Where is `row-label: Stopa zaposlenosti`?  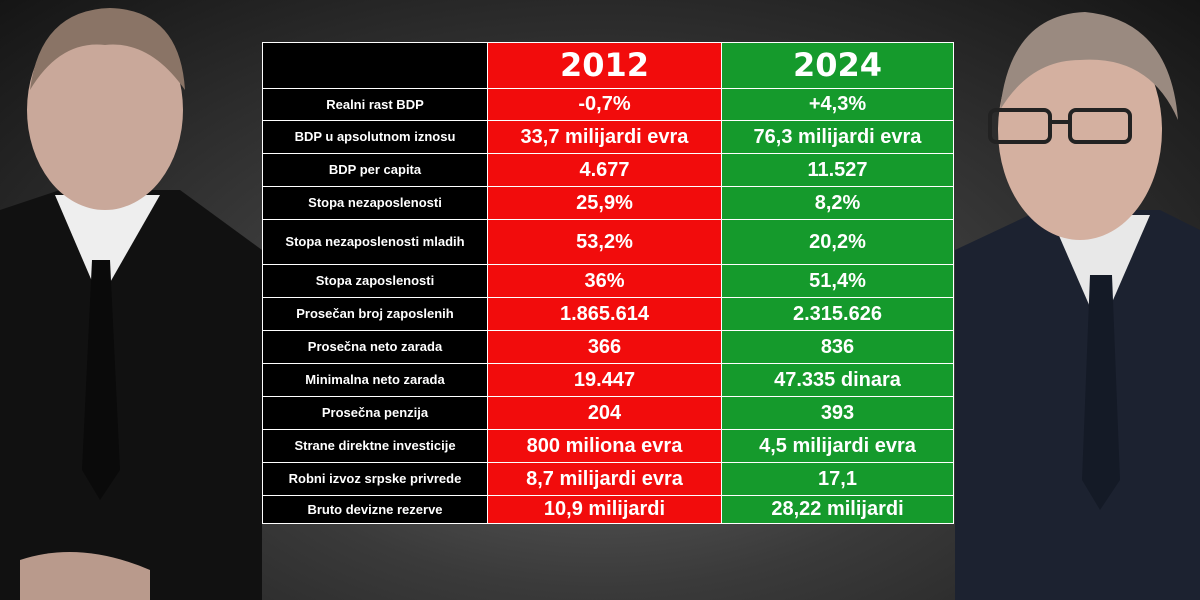 row-label: Stopa zaposlenosti is located at coordinates (375, 281).